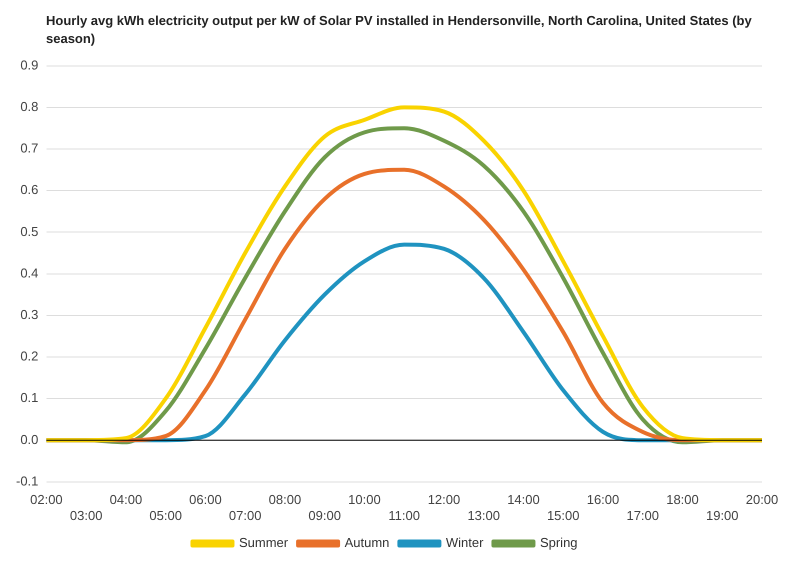 The height and width of the screenshot is (570, 800). Describe the element at coordinates (29, 148) in the screenshot. I see `y-tick-label: 0.7` at that location.